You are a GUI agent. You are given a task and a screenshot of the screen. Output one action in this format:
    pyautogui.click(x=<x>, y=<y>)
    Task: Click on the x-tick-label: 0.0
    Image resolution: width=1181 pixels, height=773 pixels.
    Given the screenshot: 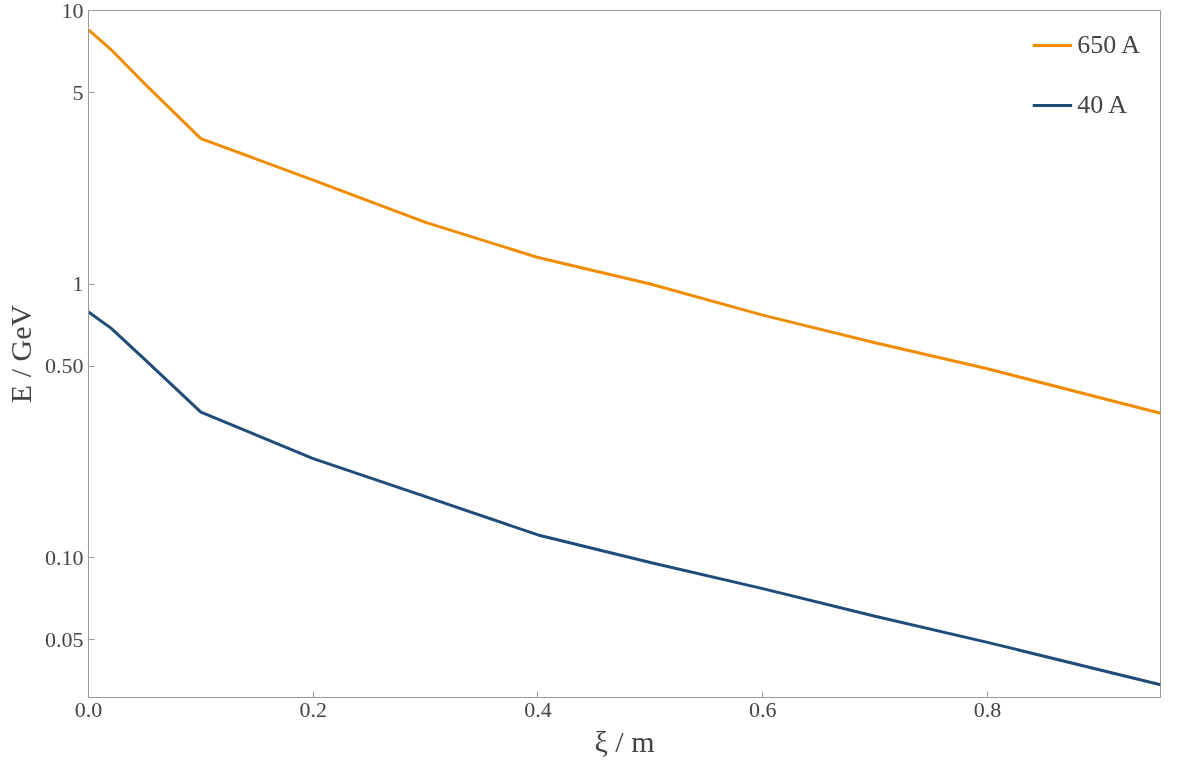 What is the action you would take?
    pyautogui.click(x=88, y=709)
    